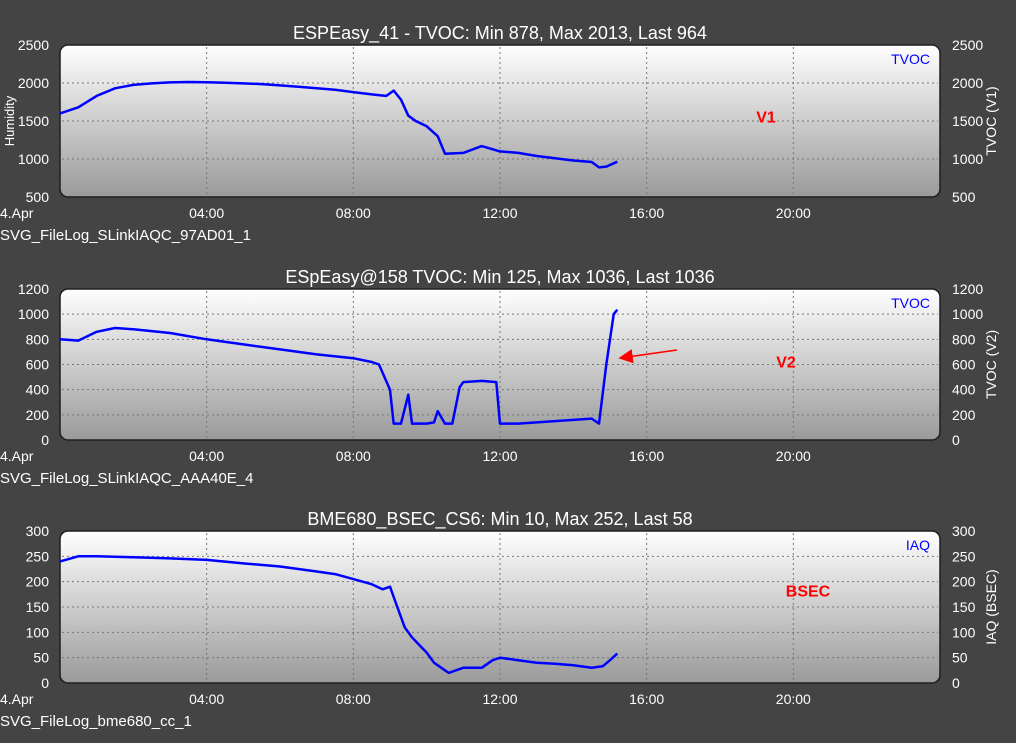 This screenshot has height=743, width=1016. Describe the element at coordinates (786, 362) in the screenshot. I see `annotation-label: V2` at that location.